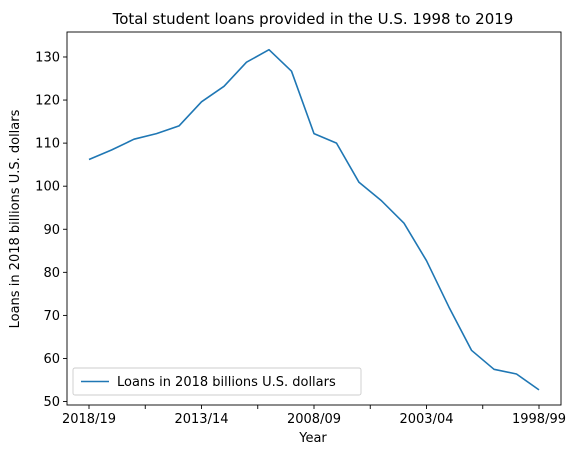 Image resolution: width=578 pixels, height=455 pixels. I want to click on y-tick-label: 120, so click(47, 101).